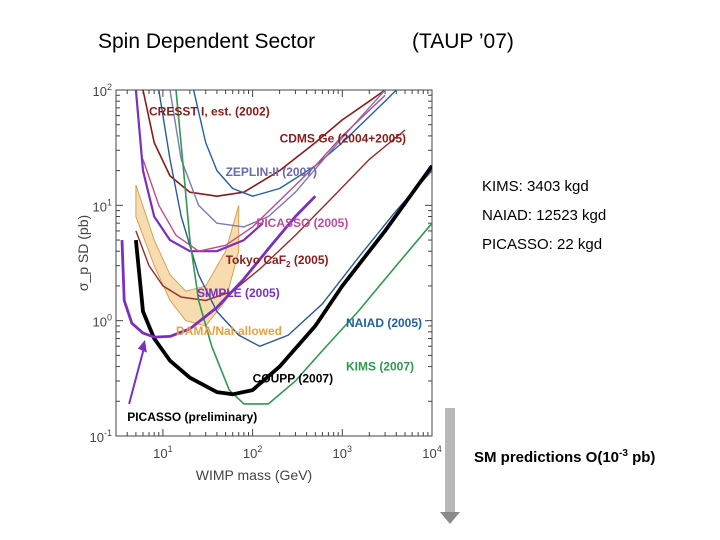 The width and height of the screenshot is (720, 540). I want to click on y-tick-label: 10⁻¹, so click(101, 436).